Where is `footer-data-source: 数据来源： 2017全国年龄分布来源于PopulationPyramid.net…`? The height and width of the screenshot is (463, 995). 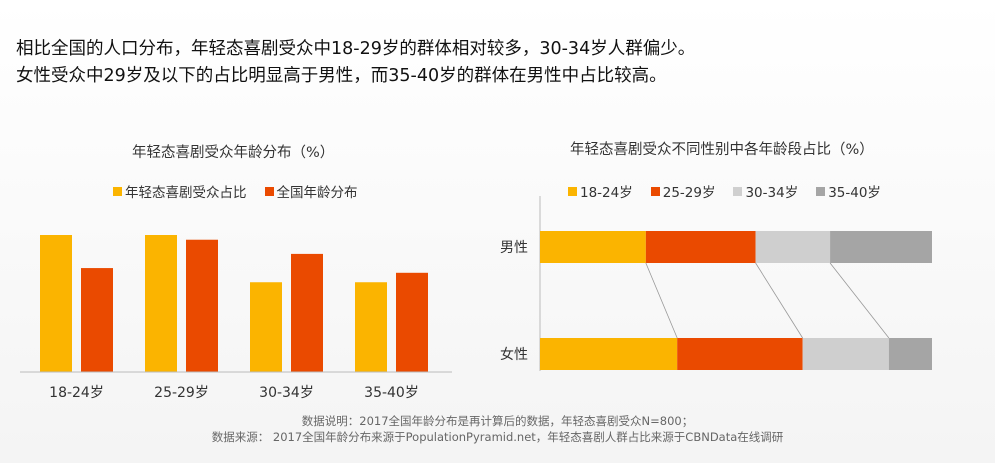 footer-data-source: 数据来源： 2017全国年龄分布来源于PopulationPyramid.net… is located at coordinates (497, 437).